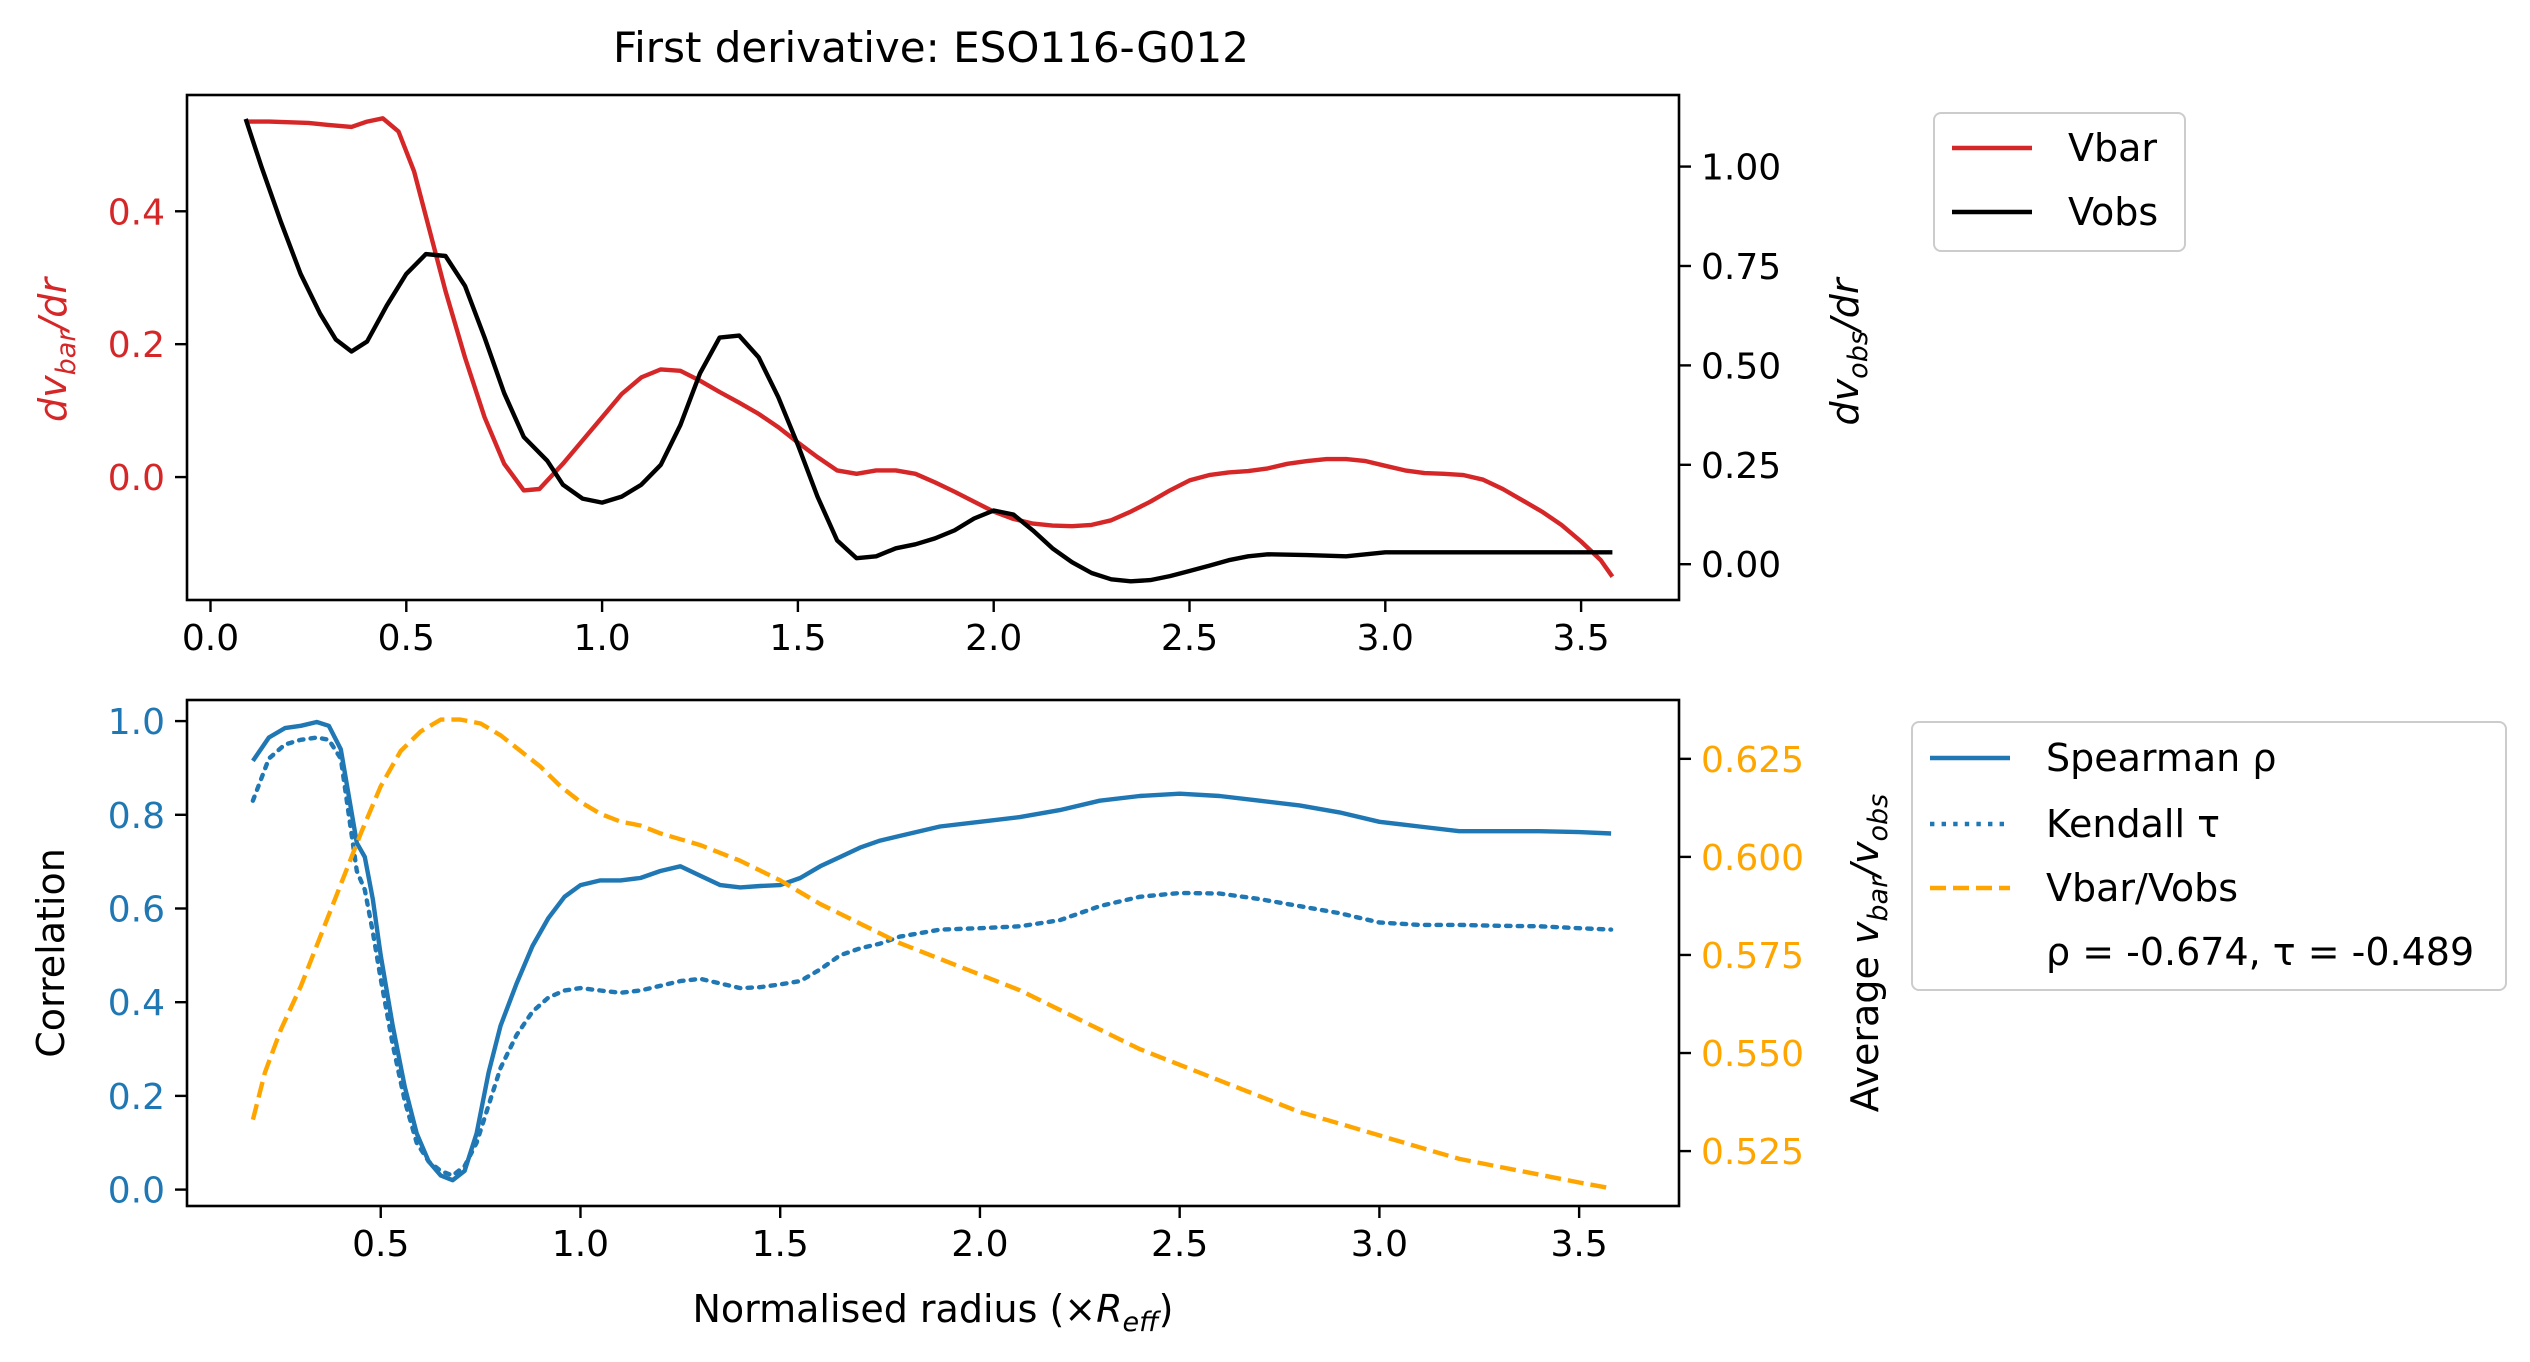  Describe the element at coordinates (1752, 1152) in the screenshot. I see `right-y-tick-label: 0.525` at that location.